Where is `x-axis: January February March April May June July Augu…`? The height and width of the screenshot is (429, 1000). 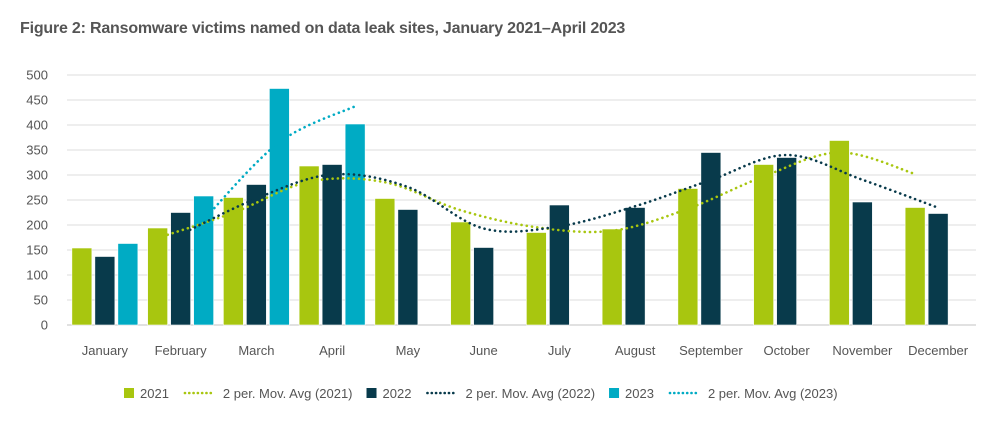 x-axis: January February March April May June July Augu… is located at coordinates (525, 350).